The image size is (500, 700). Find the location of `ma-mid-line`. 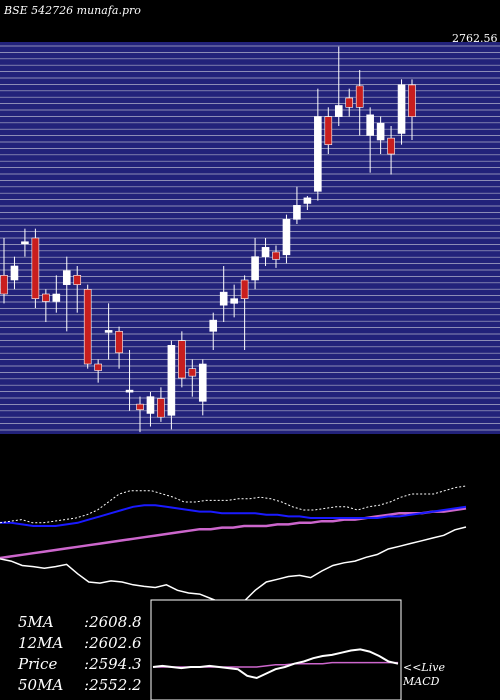

ma-mid-line is located at coordinates (233, 515).